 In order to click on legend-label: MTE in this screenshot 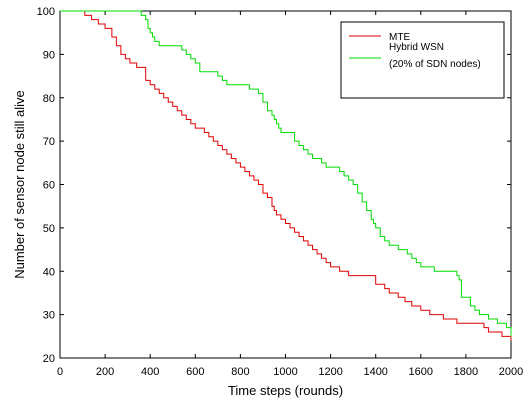, I will do `click(399, 37)`.